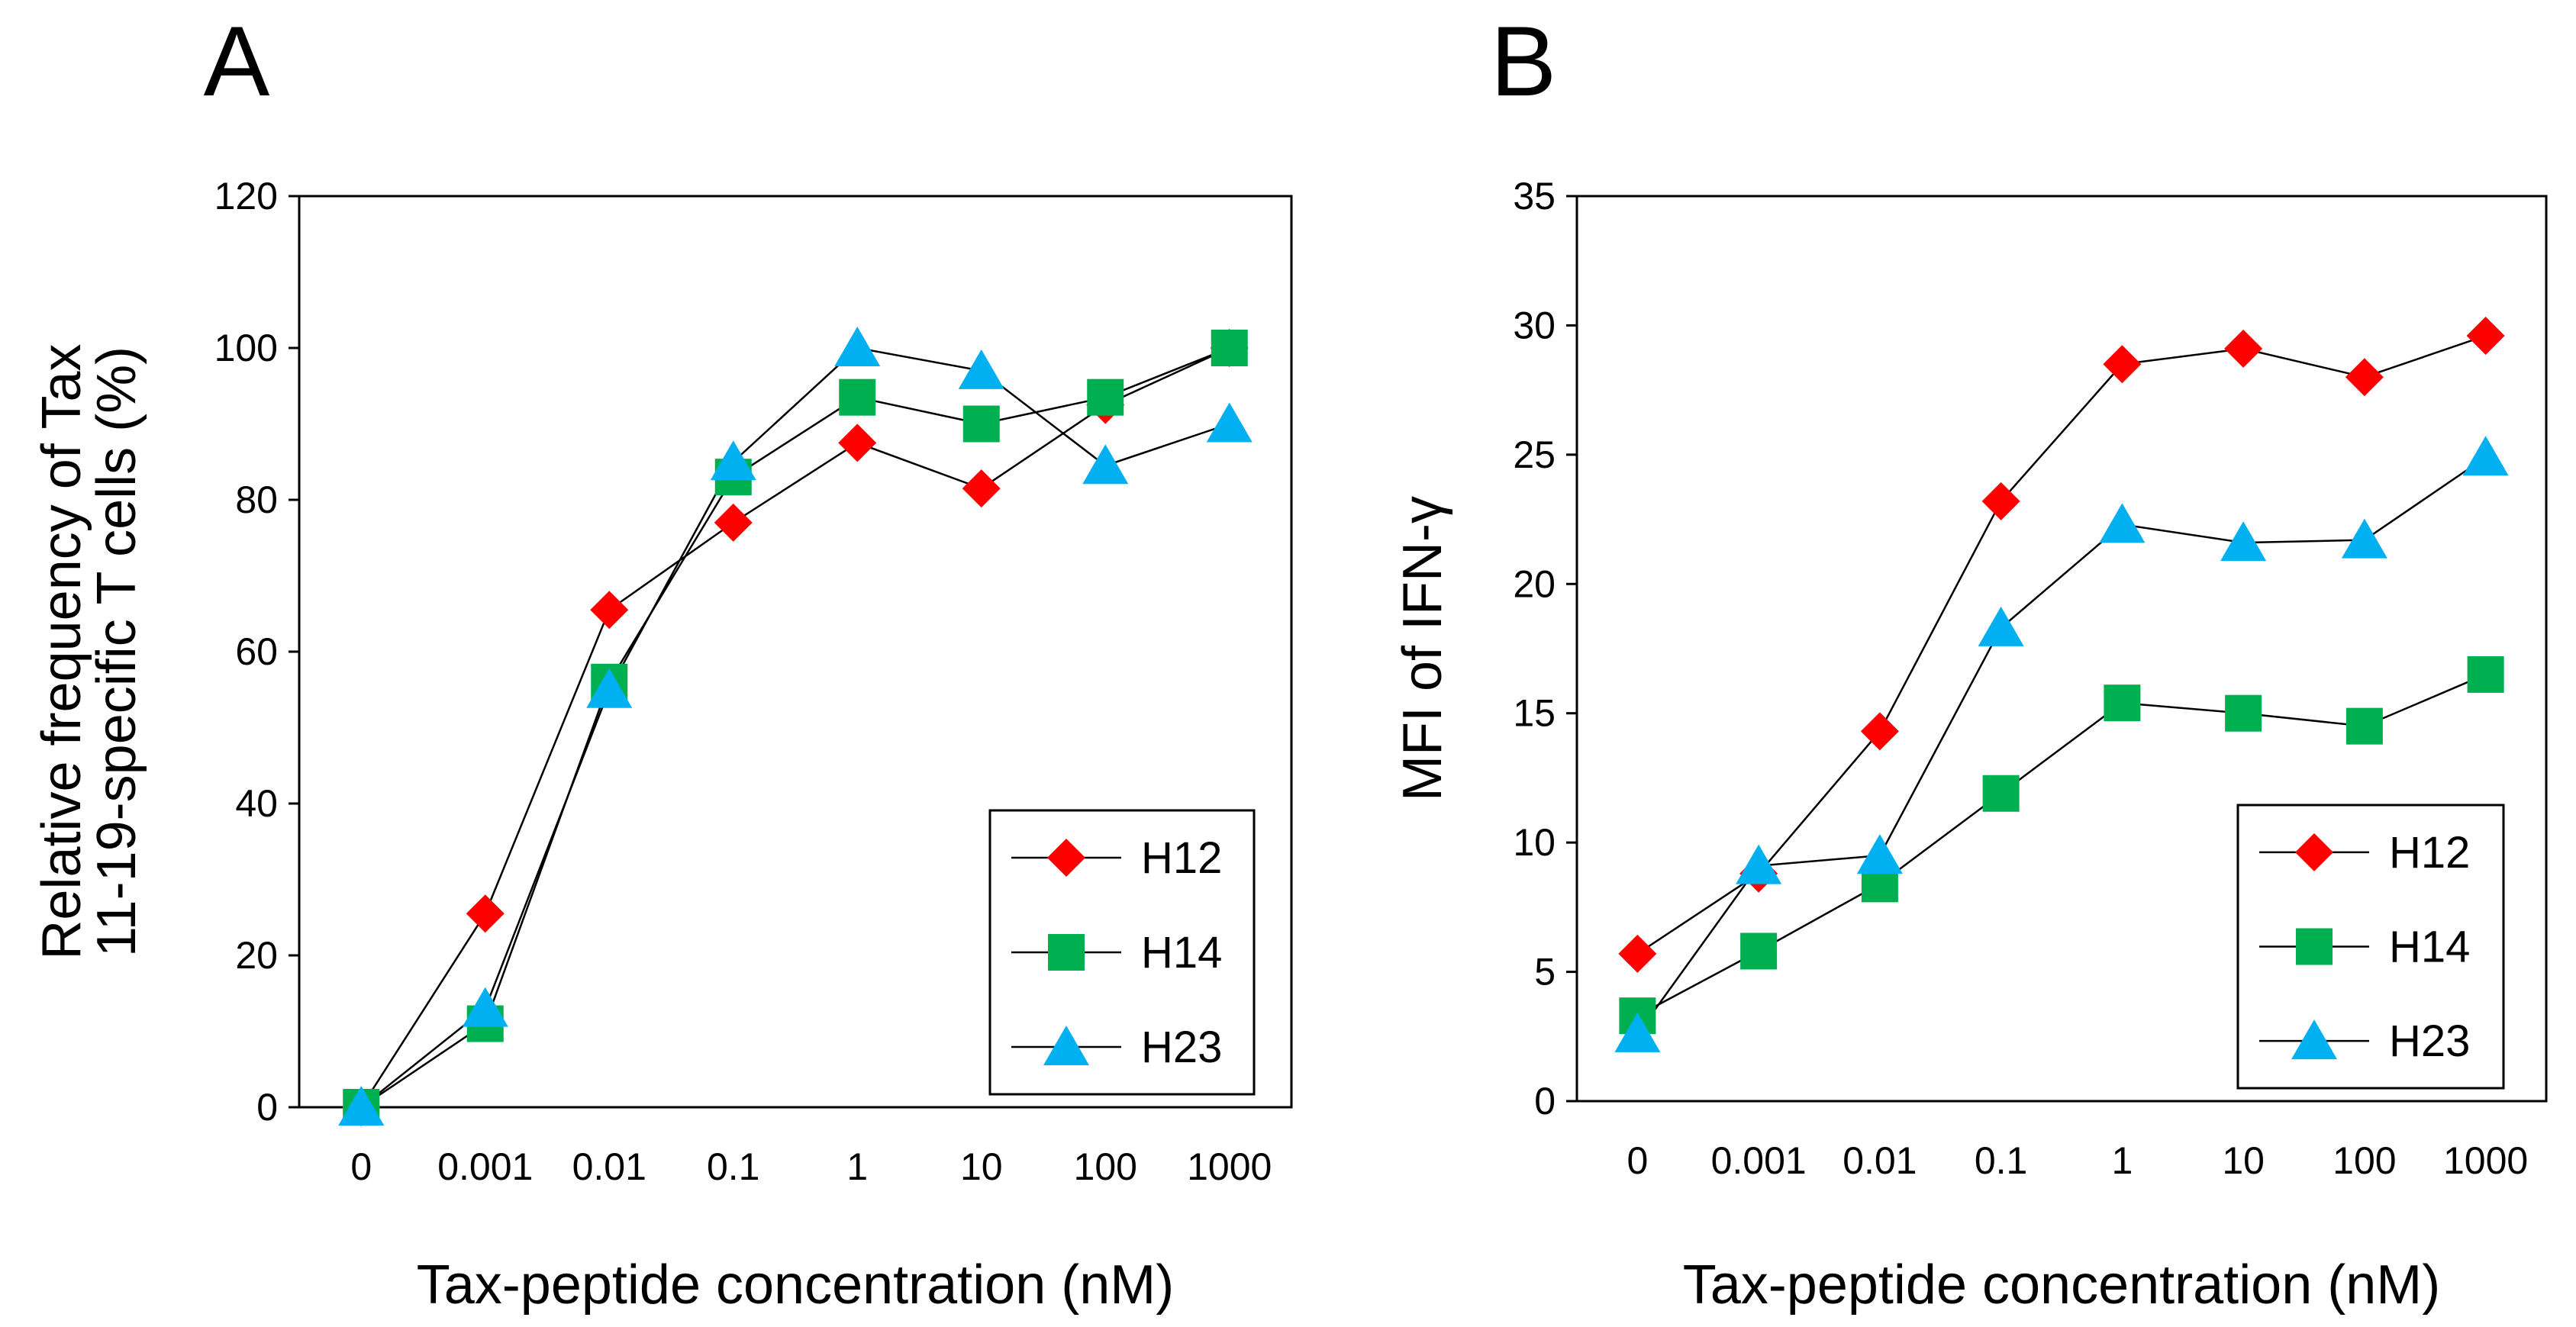 The height and width of the screenshot is (1327, 2576). I want to click on y-tick-label: 15, so click(1534, 713).